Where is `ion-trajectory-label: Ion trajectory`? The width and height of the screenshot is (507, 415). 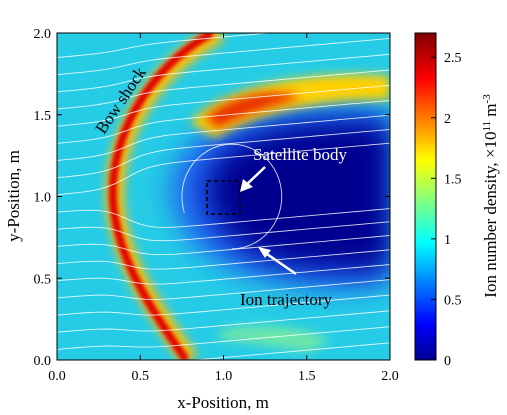
ion-trajectory-label: Ion trajectory is located at coordinates (286, 299).